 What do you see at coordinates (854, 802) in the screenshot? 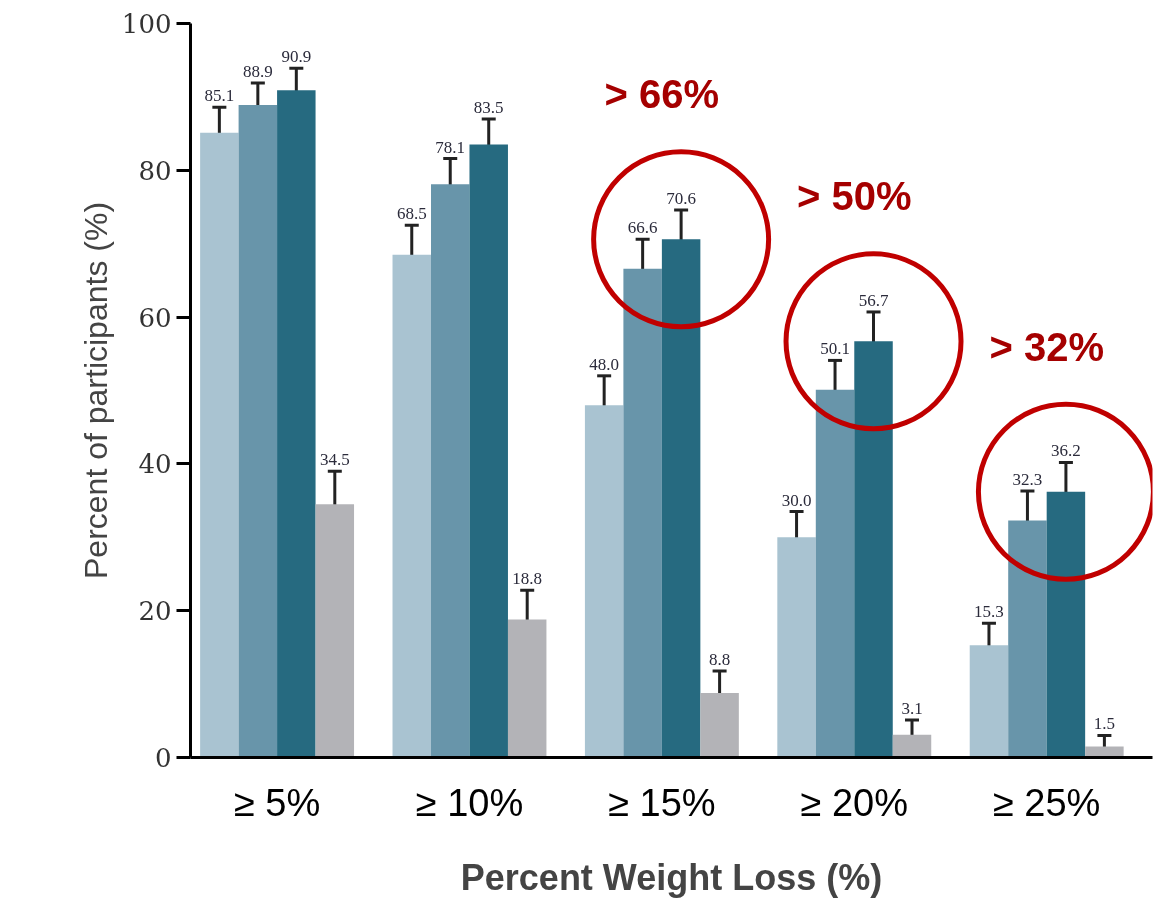
I see `x-tick-label: ≥ 20%` at bounding box center [854, 802].